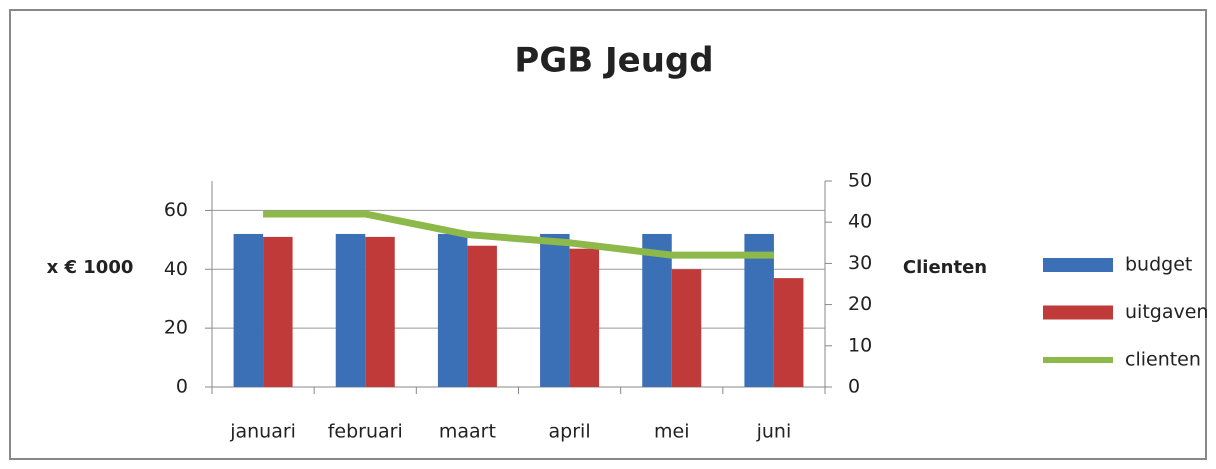 The image size is (1216, 469). What do you see at coordinates (860, 345) in the screenshot?
I see `y2-tick-label: 10` at bounding box center [860, 345].